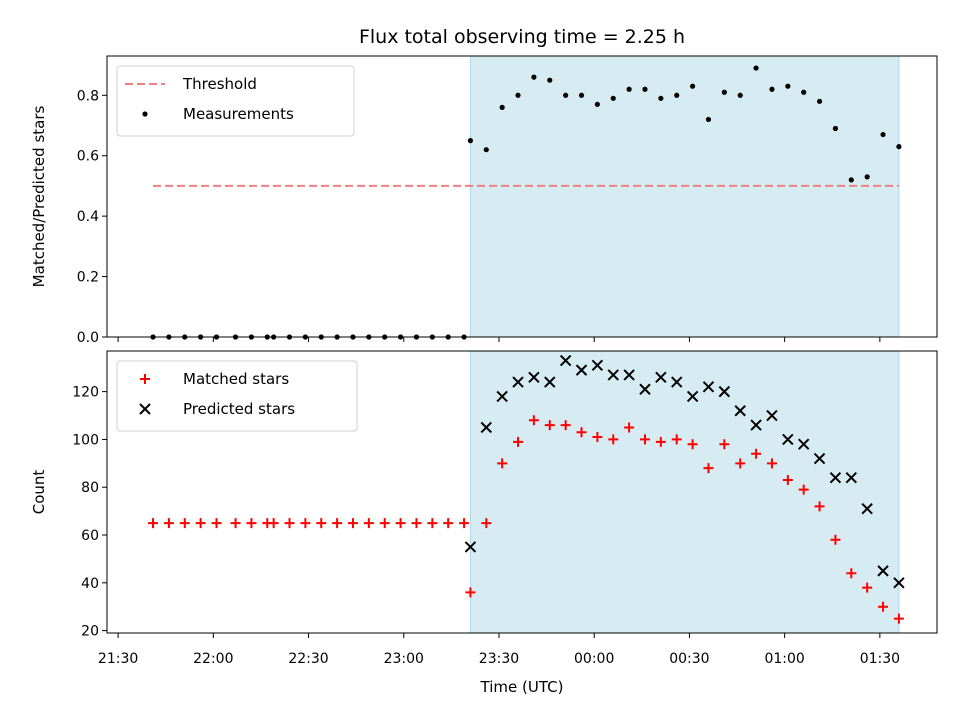  Describe the element at coordinates (594, 659) in the screenshot. I see `x-tick-label: 00:00` at that location.